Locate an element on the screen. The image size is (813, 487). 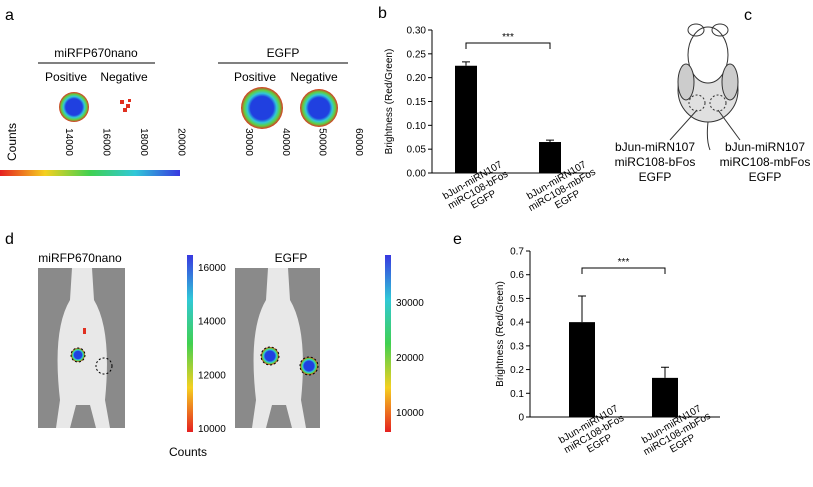
y-tick-label: 0.15 is located at coordinates (417, 102).